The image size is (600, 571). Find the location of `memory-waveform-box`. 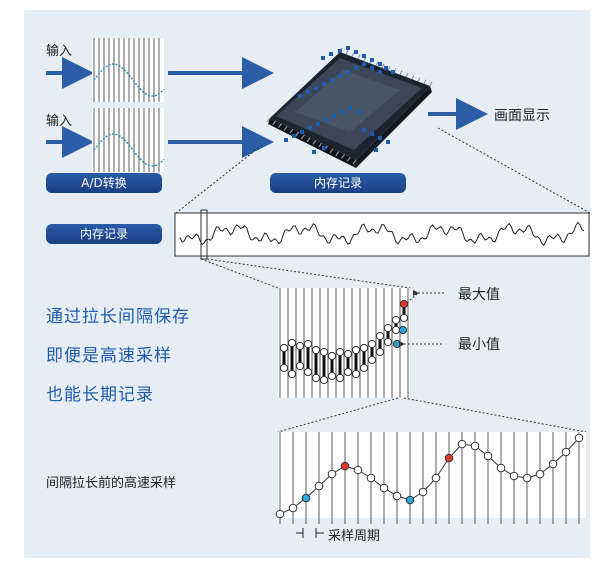

memory-waveform-box is located at coordinates (382, 234).